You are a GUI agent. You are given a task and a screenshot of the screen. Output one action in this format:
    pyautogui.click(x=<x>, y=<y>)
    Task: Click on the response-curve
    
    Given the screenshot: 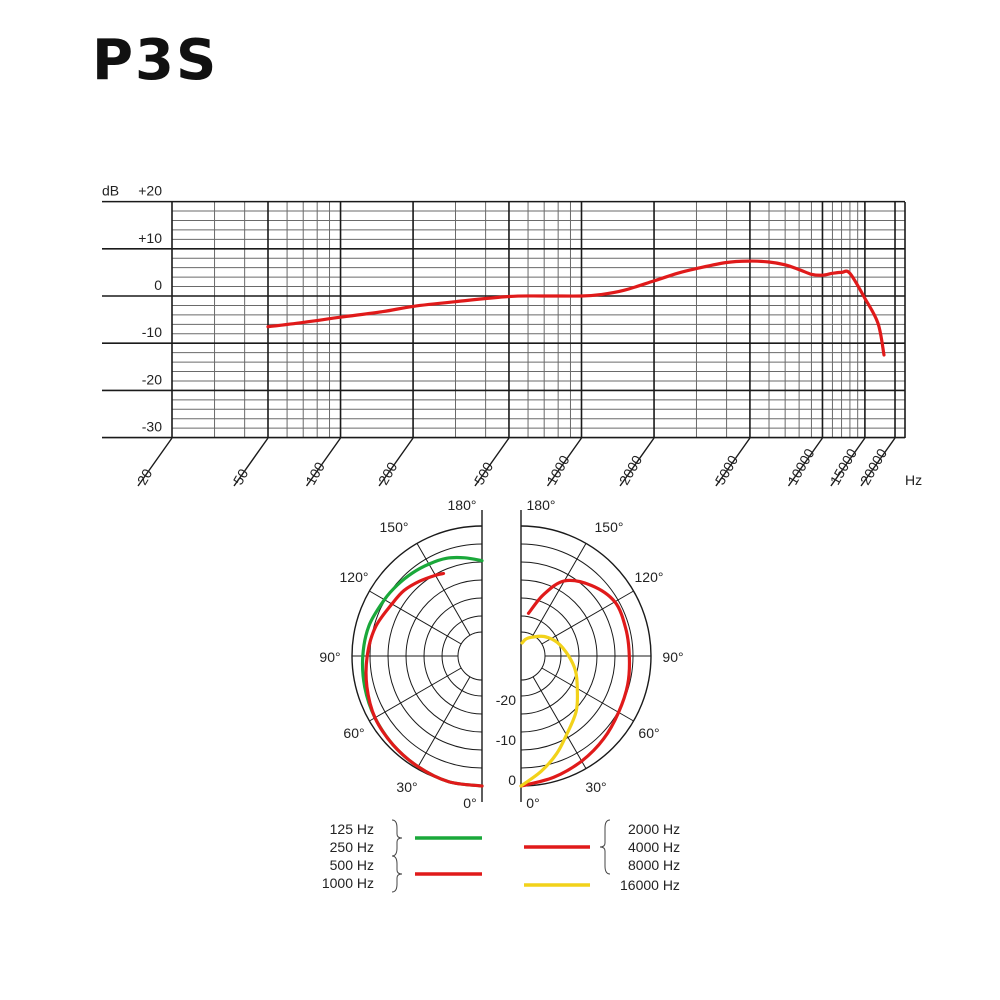 What is the action you would take?
    pyautogui.click(x=576, y=308)
    